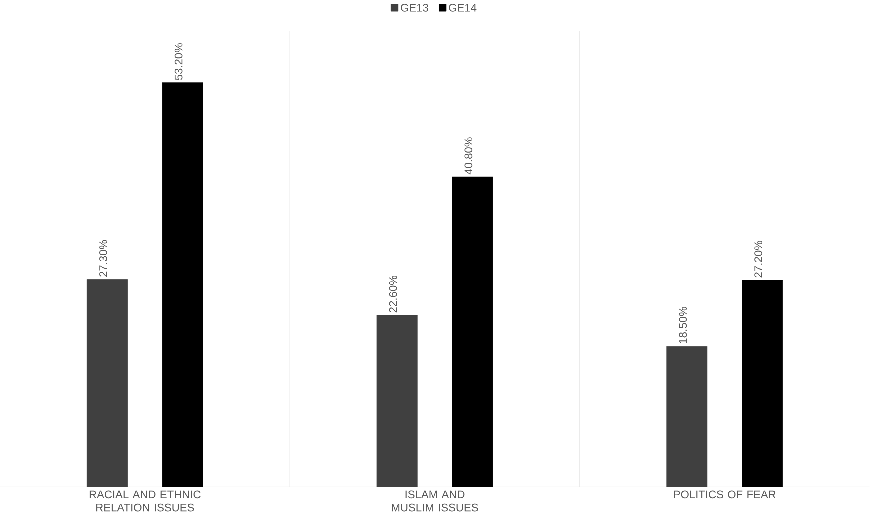  I want to click on legend-label: GE14, so click(463, 8).